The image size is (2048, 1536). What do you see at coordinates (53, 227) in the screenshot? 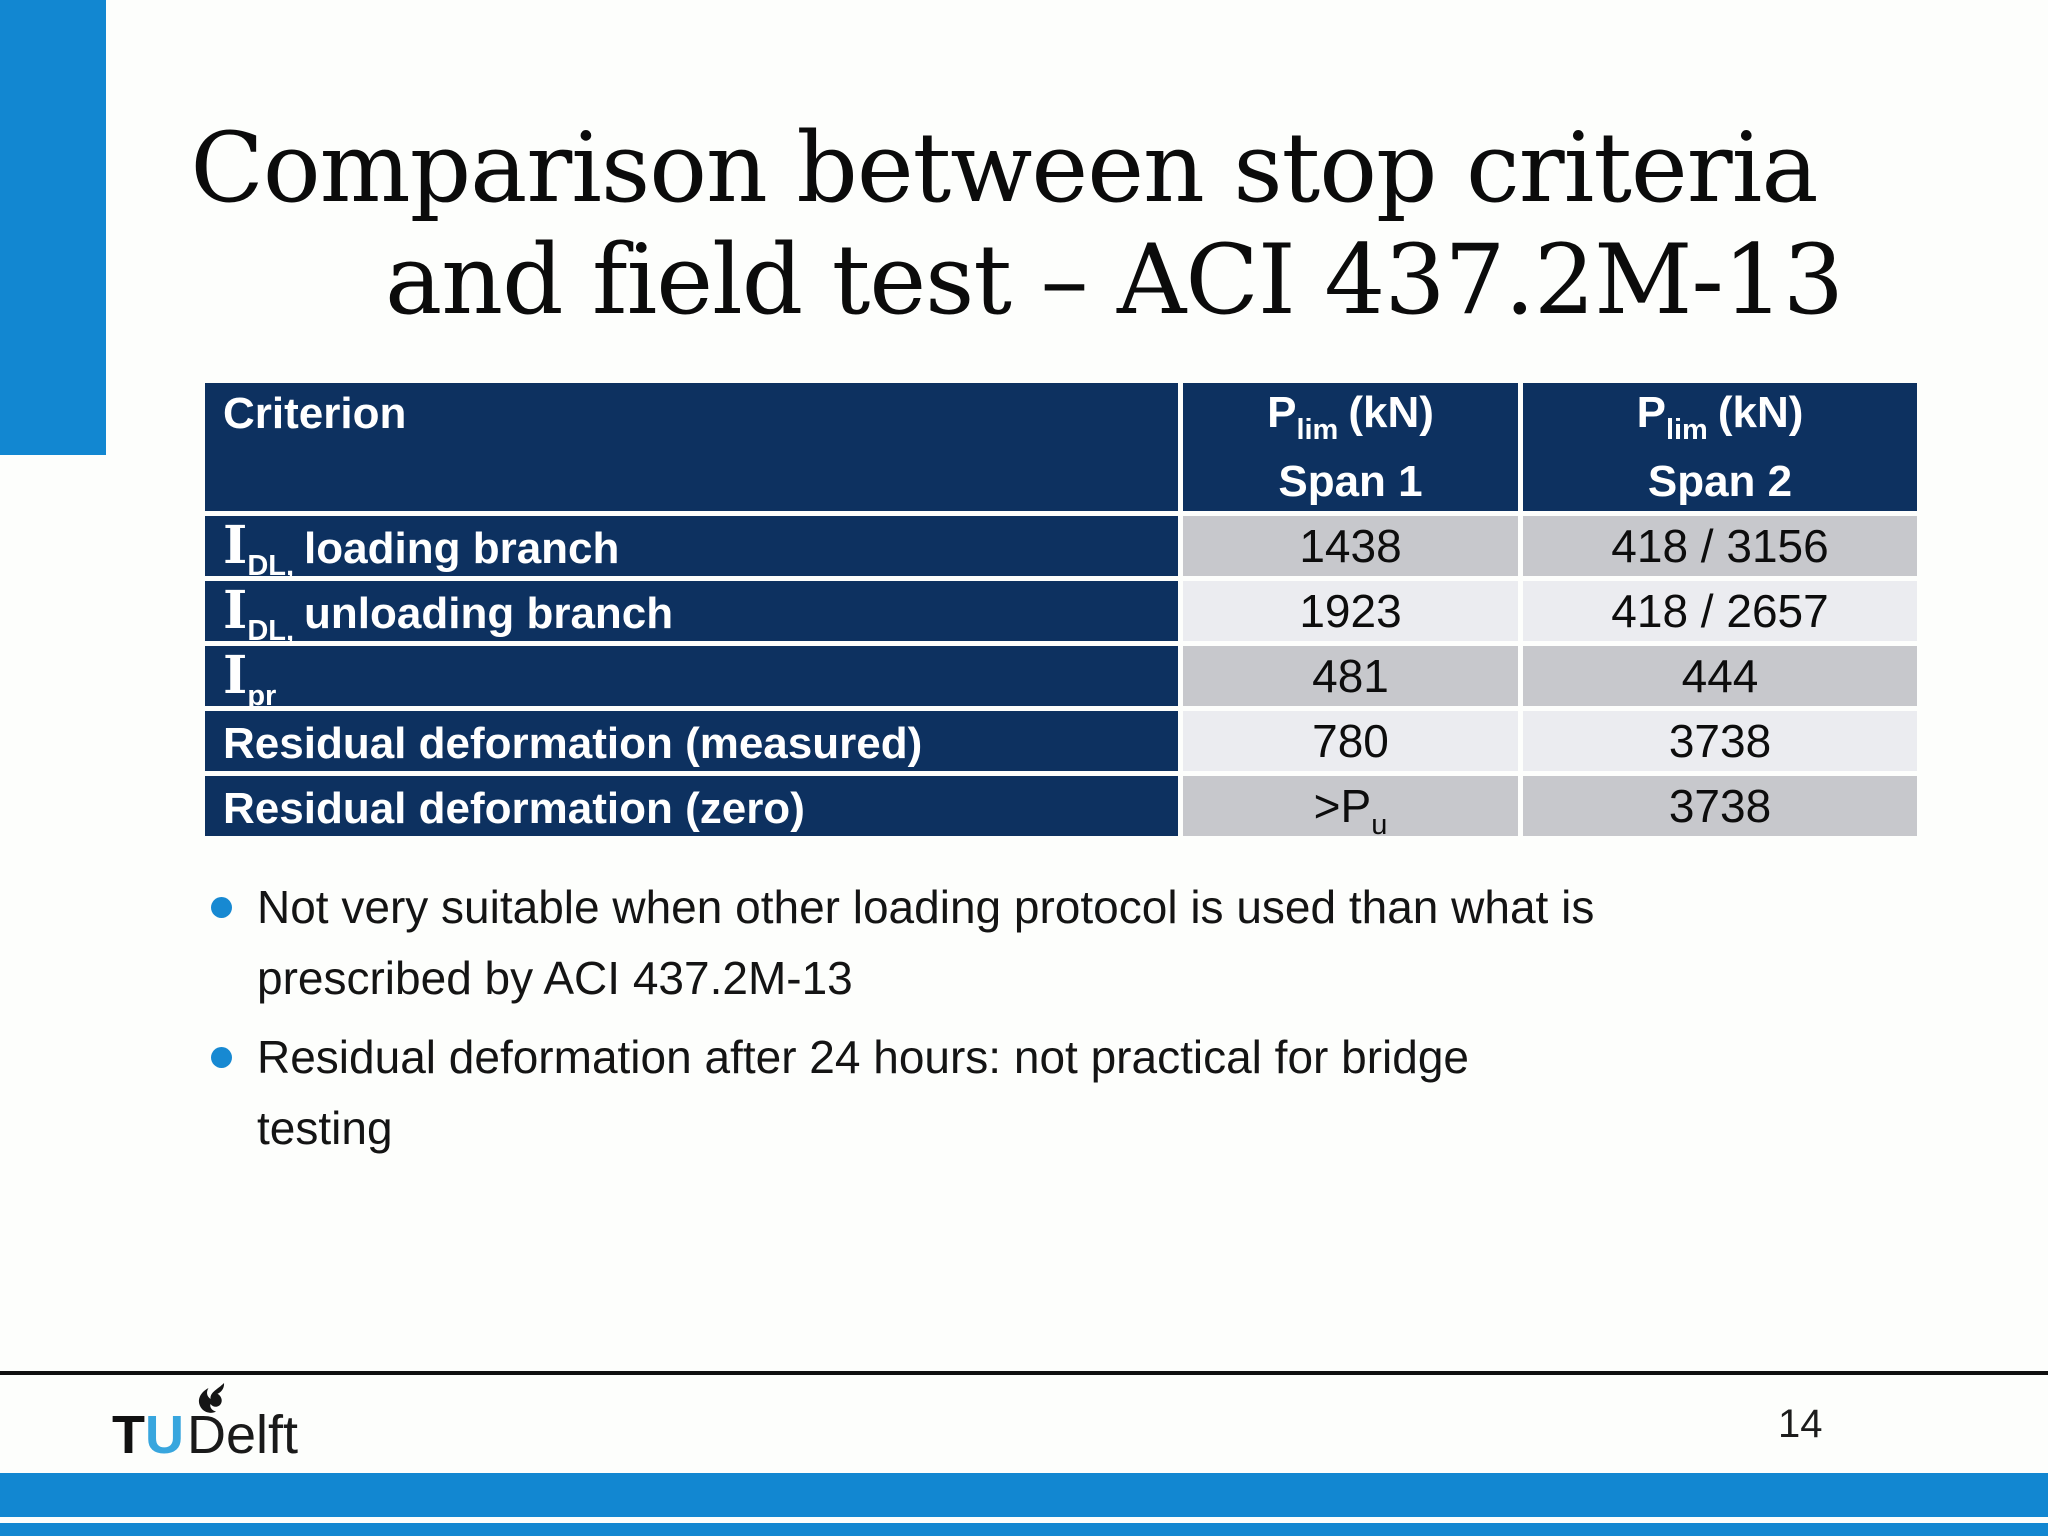
I see `left-accent-bar` at bounding box center [53, 227].